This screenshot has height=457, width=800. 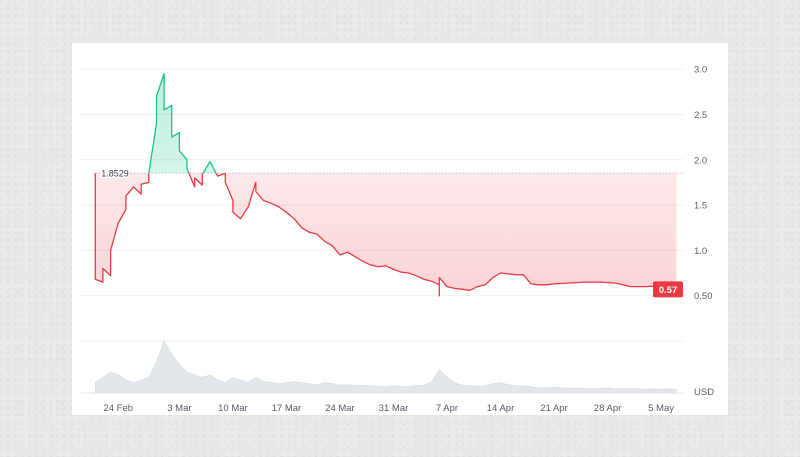 I want to click on current-price-value: 0.57, so click(x=668, y=290).